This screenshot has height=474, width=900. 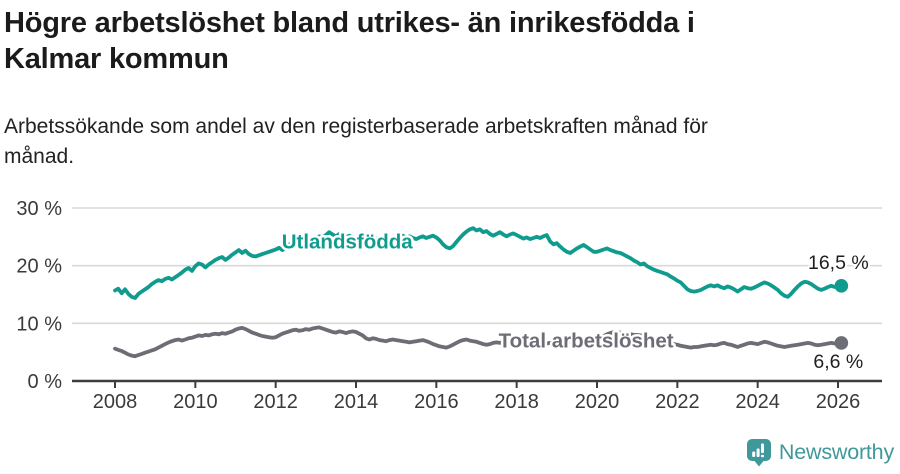 What do you see at coordinates (838, 402) in the screenshot?
I see `x-axis-label-2026: 2026` at bounding box center [838, 402].